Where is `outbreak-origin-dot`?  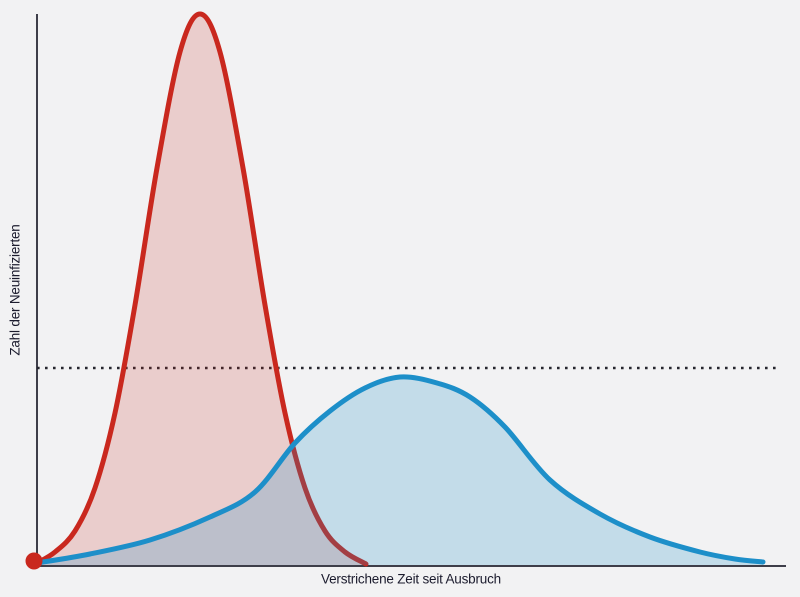
outbreak-origin-dot is located at coordinates (34, 561).